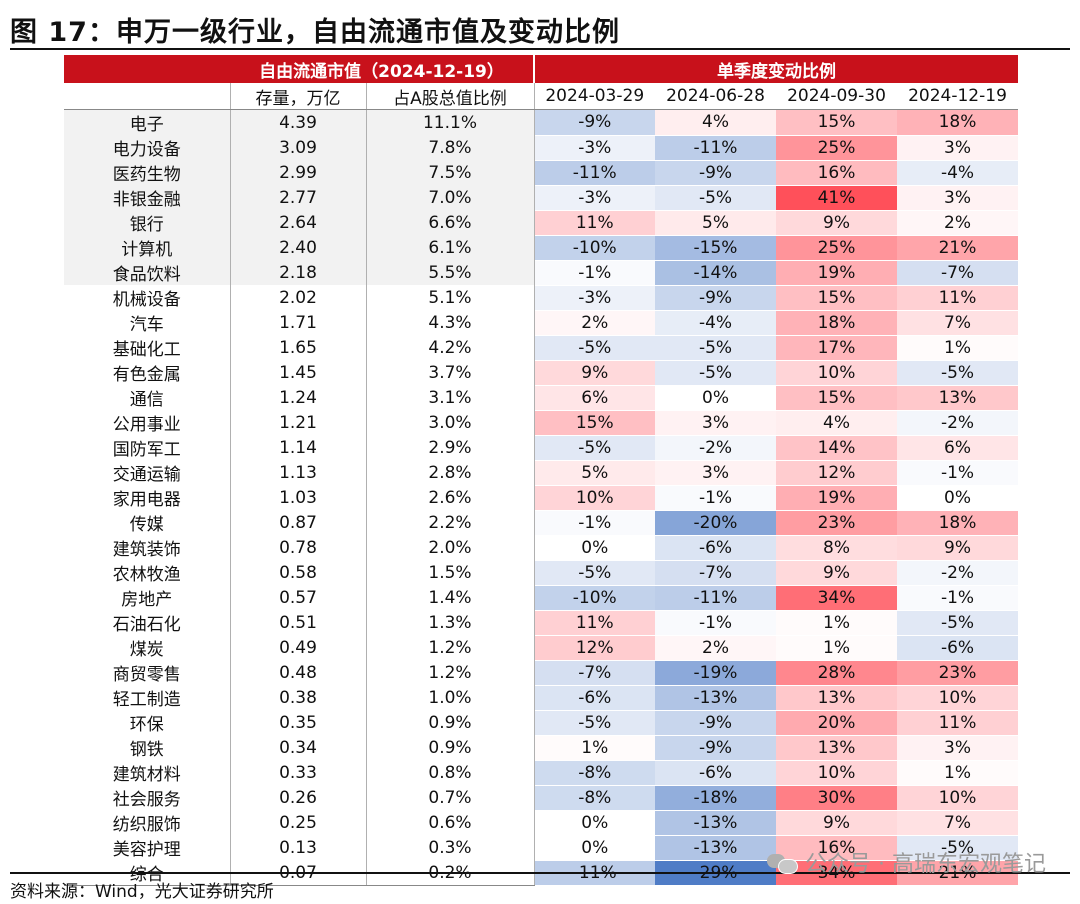 Image resolution: width=1080 pixels, height=904 pixels. I want to click on stock-cell: 2.40, so click(298, 247).